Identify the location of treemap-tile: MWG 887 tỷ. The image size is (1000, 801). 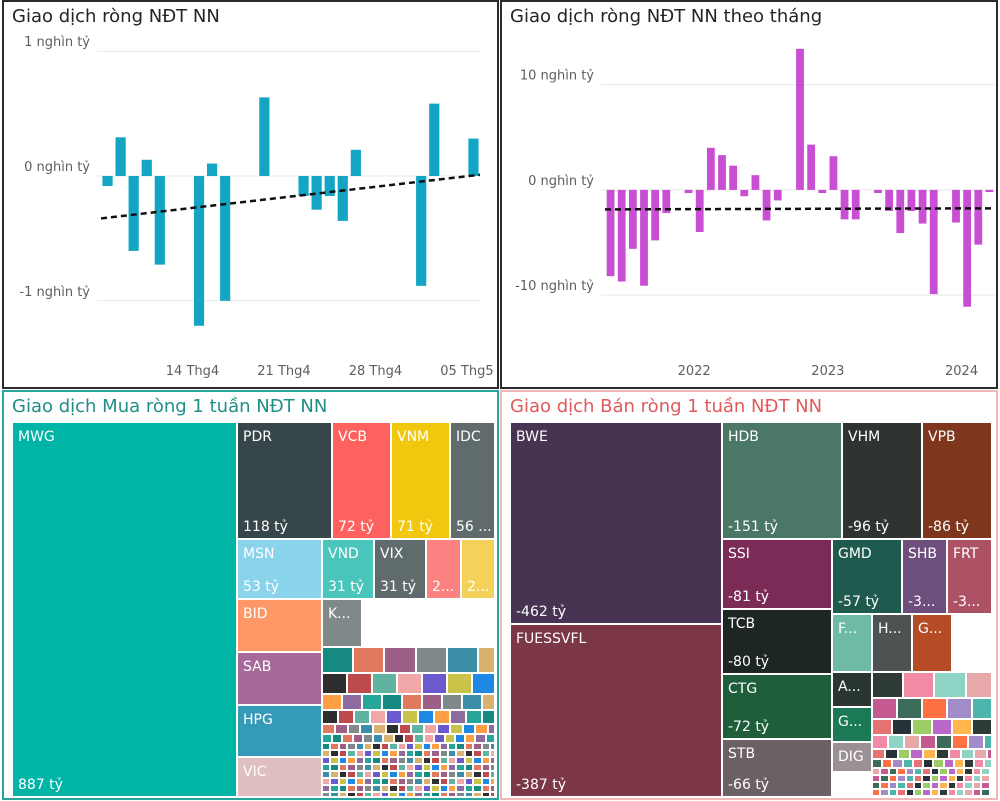
(124, 609).